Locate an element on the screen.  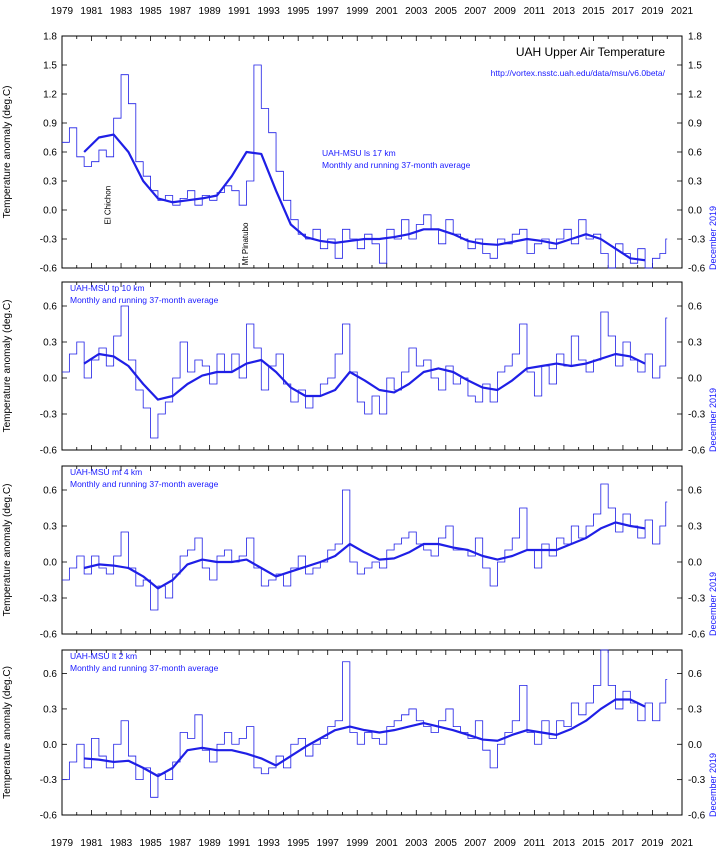
x-tick-label-bottom: 2021 is located at coordinates (682, 843).